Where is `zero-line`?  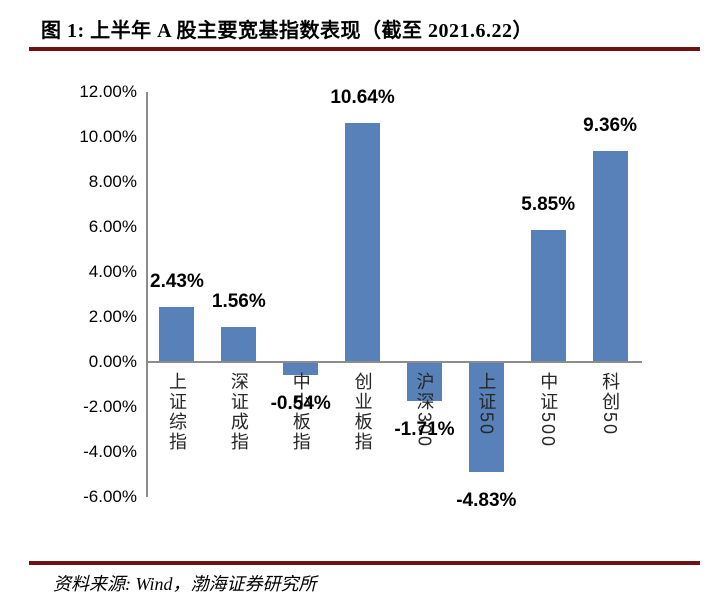 zero-line is located at coordinates (394, 362).